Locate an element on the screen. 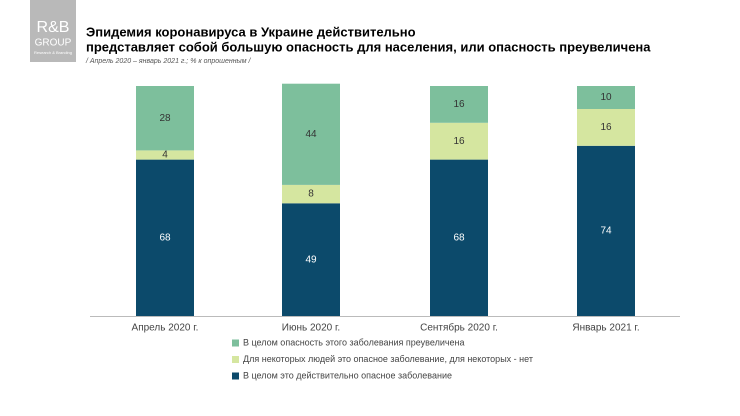 This screenshot has width=740, height=416. x-tick-label: Апрель 2020 г. is located at coordinates (165, 328).